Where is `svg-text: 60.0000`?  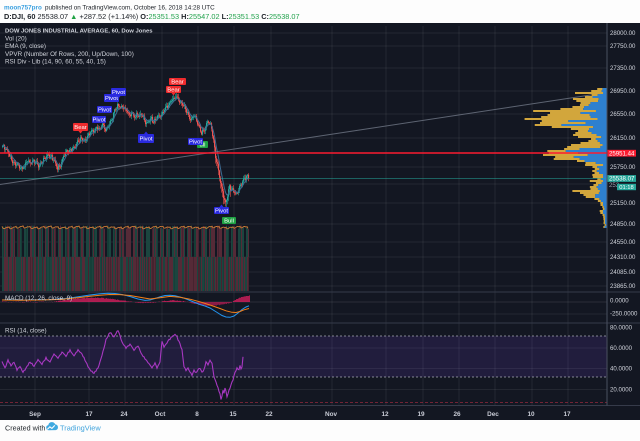 svg-text: 60.0000 is located at coordinates (621, 348).